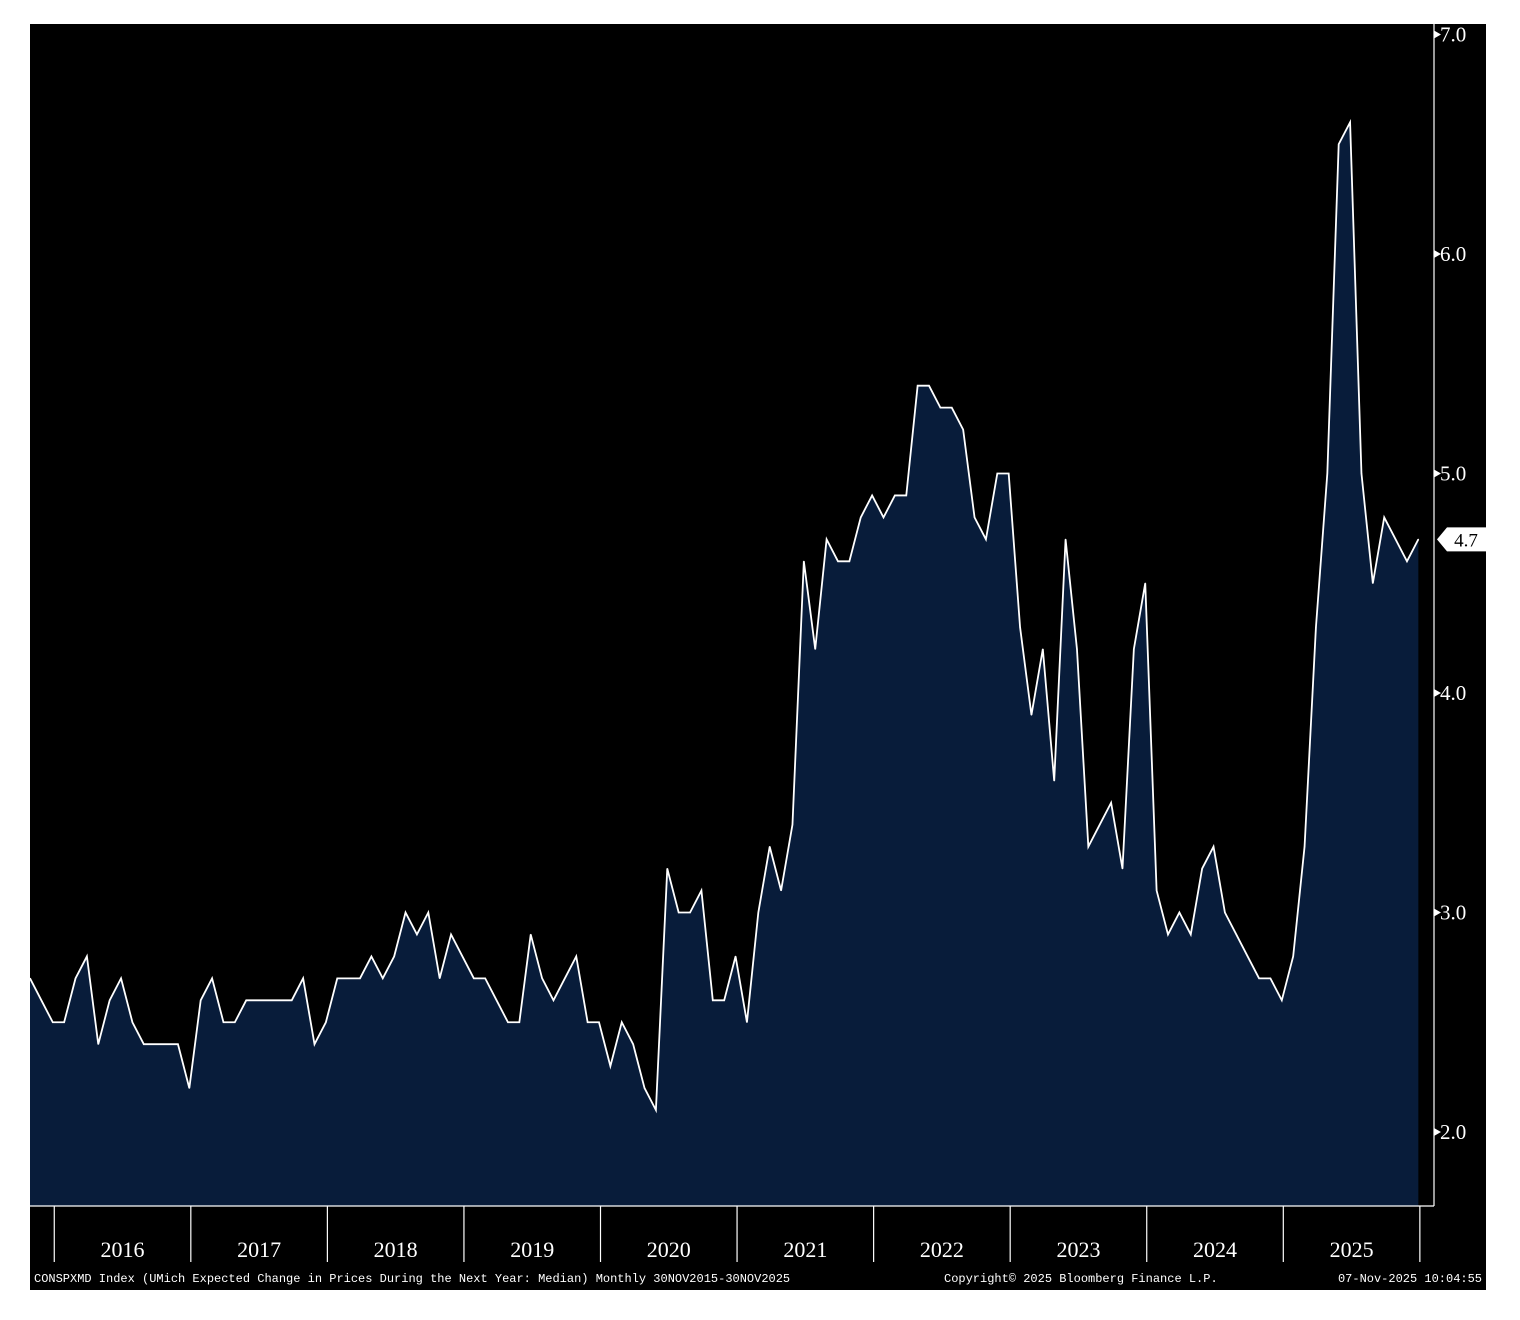 The height and width of the screenshot is (1320, 1520). I want to click on x-tick-label: 2017, so click(259, 1249).